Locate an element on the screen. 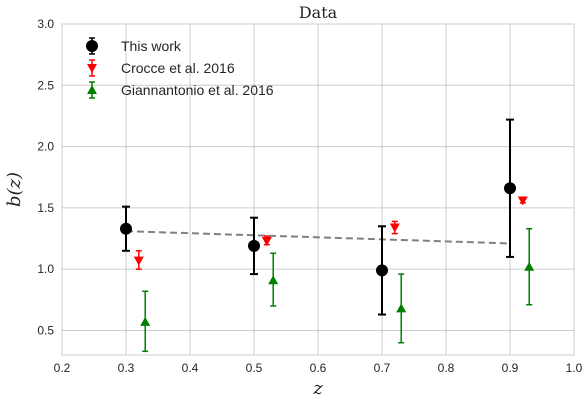  x-tick-label: 0.5 is located at coordinates (254, 368).